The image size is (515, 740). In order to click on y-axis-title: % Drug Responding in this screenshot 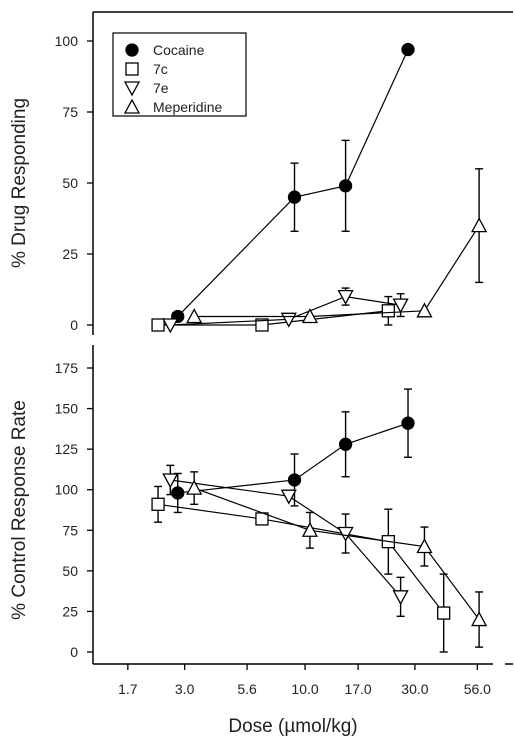, I will do `click(19, 183)`.